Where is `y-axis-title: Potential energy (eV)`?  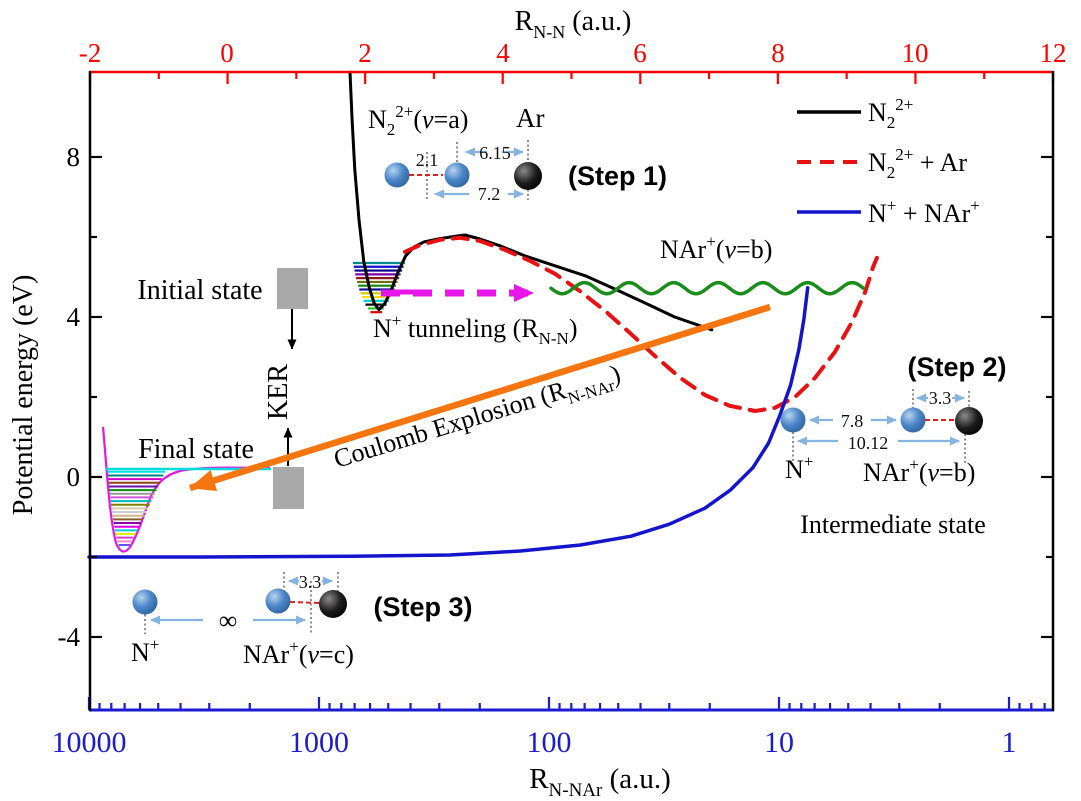 y-axis-title: Potential energy (eV) is located at coordinates (23, 395).